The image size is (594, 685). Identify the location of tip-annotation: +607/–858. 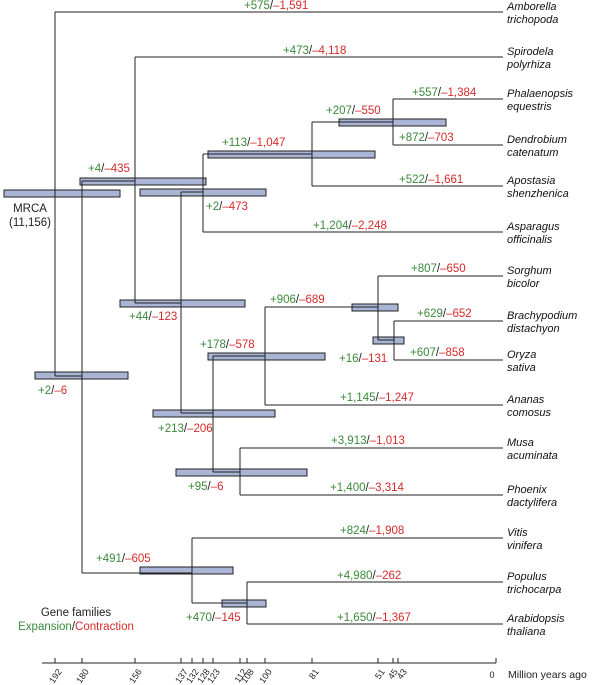
(437, 353).